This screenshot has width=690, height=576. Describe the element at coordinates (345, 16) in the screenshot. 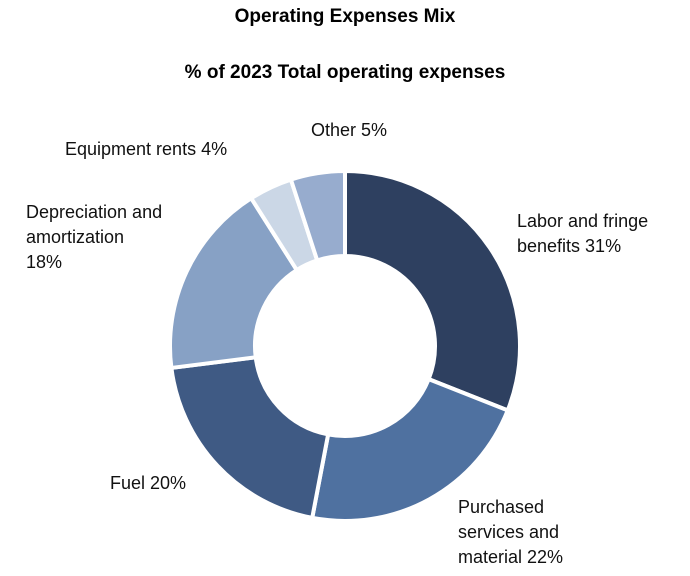

I see `chart-title: Operating Expenses Mix` at that location.